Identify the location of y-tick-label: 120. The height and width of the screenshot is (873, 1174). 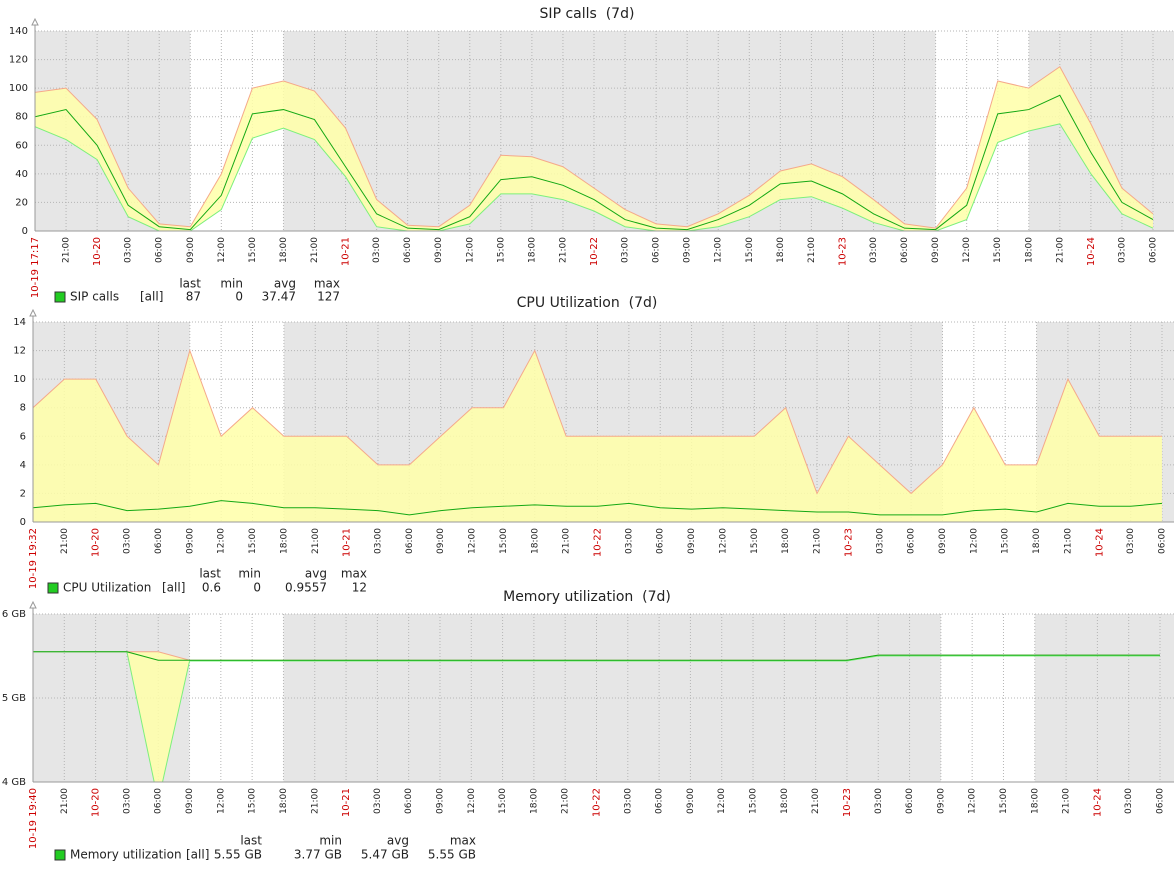
(18, 60).